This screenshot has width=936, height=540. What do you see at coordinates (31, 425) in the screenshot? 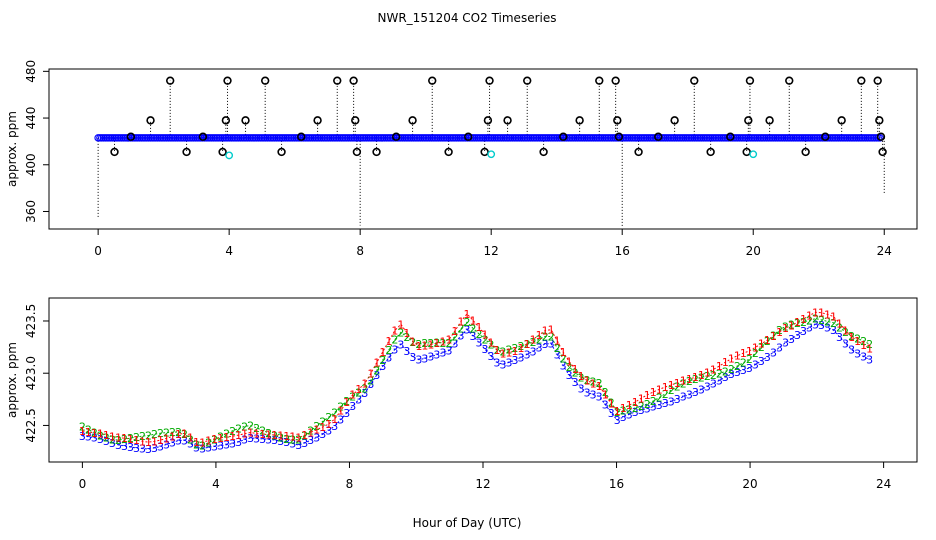
I see `bottom-y-tick-label: 422.5` at bounding box center [31, 425].